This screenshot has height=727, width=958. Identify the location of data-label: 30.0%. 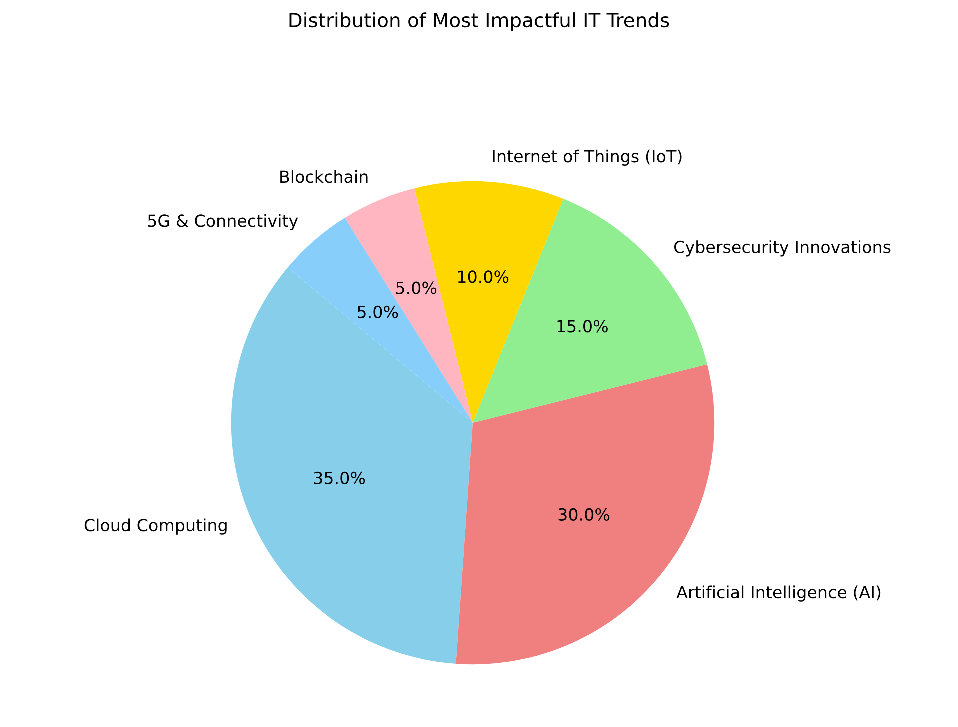
(584, 515).